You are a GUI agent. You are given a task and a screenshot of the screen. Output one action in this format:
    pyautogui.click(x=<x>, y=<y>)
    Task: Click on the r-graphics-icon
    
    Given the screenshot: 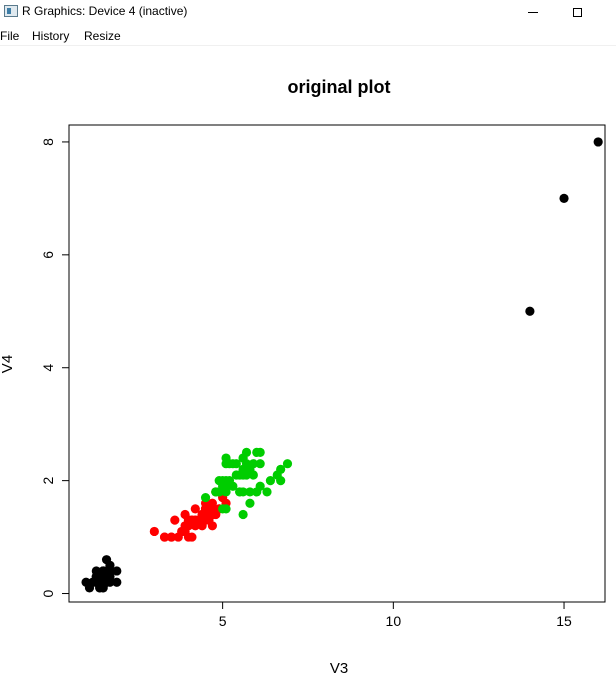 What is the action you would take?
    pyautogui.click(x=11, y=11)
    